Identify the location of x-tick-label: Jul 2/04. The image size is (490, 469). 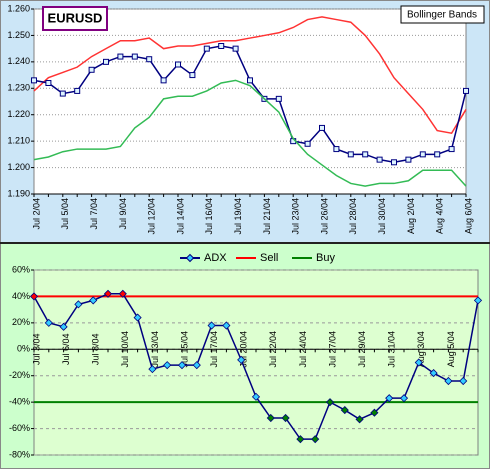
(36, 214).